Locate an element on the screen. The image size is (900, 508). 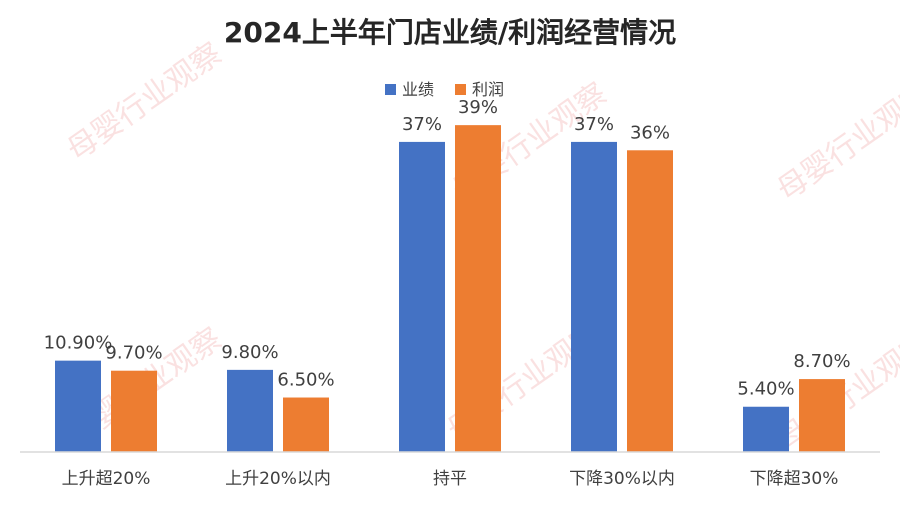
bar-利润-2 is located at coordinates (306, 424).